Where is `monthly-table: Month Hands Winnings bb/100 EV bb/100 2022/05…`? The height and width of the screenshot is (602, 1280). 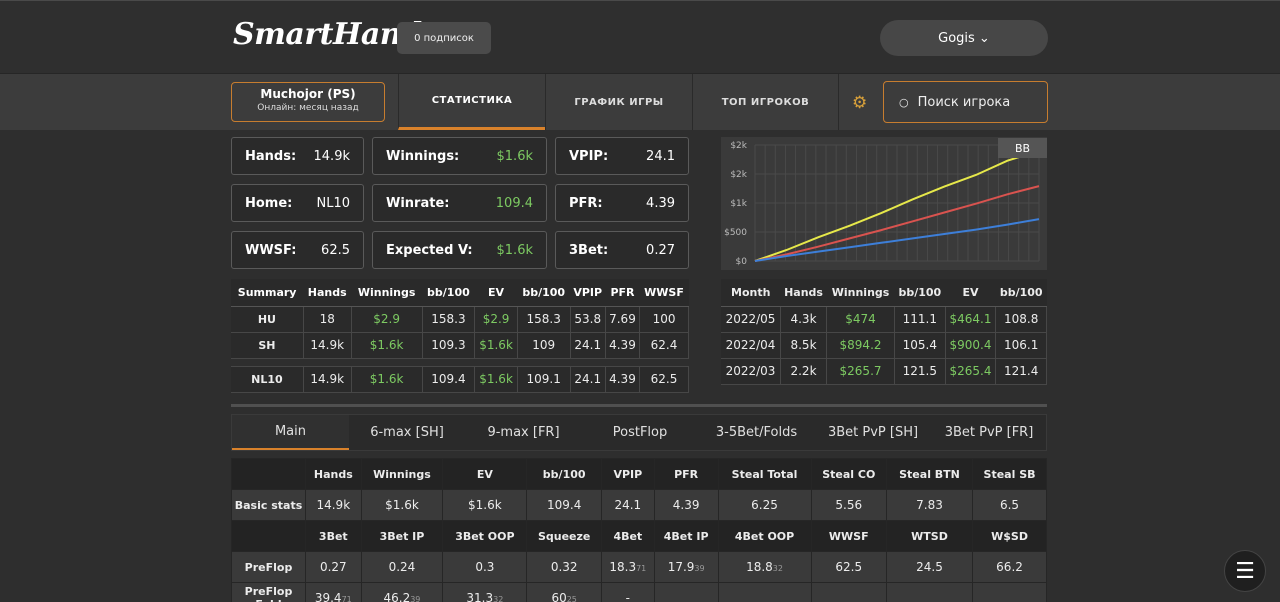
monthly-table: Month Hands Winnings bb/100 EV bb/100 2022/05… is located at coordinates (884, 332).